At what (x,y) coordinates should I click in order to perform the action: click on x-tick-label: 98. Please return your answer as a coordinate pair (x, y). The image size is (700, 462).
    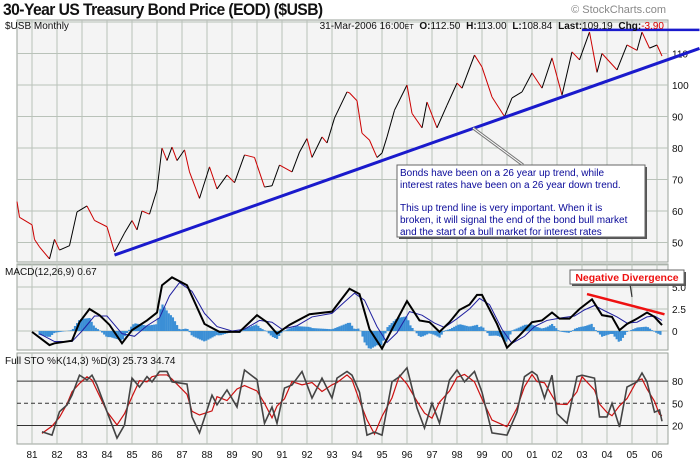
    Looking at the image, I should click on (457, 455).